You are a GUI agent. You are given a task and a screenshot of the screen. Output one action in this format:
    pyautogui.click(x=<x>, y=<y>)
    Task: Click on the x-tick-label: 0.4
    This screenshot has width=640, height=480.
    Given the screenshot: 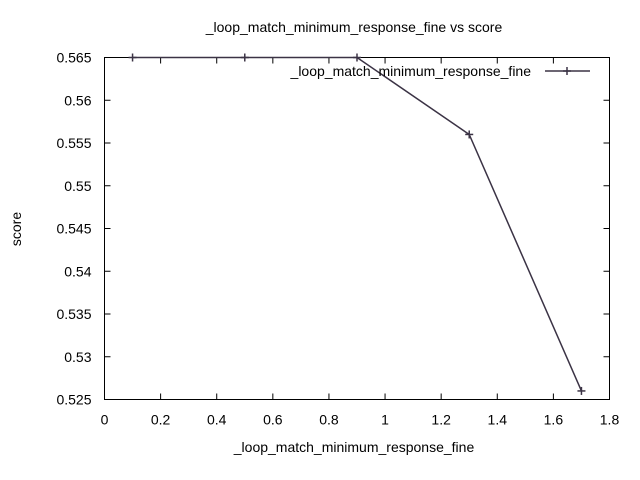 What is the action you would take?
    pyautogui.click(x=217, y=420)
    